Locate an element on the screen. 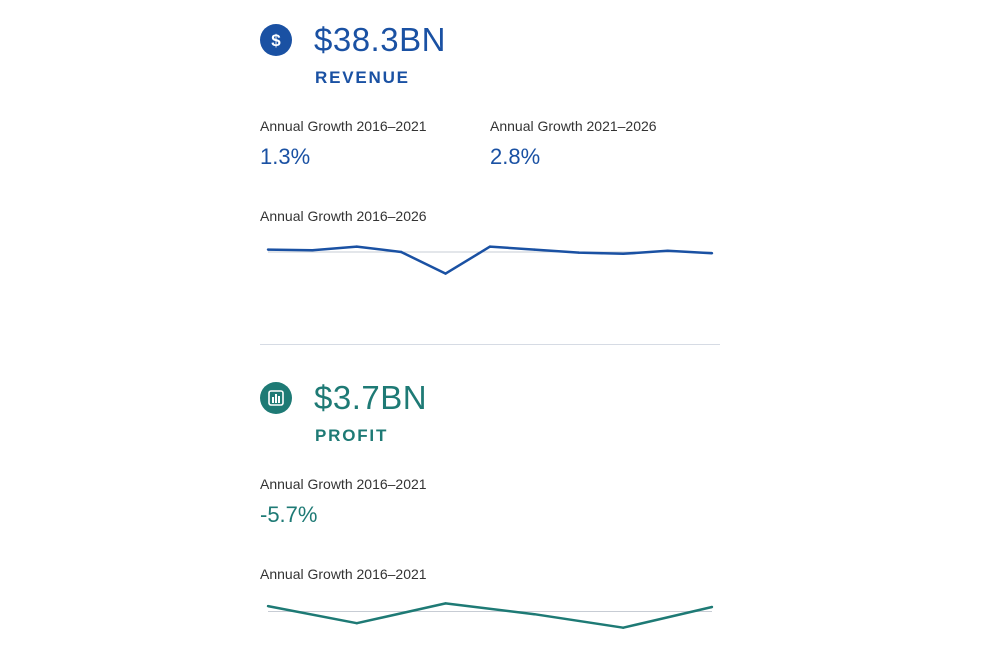  profit-label: PROFIT is located at coordinates (352, 435).